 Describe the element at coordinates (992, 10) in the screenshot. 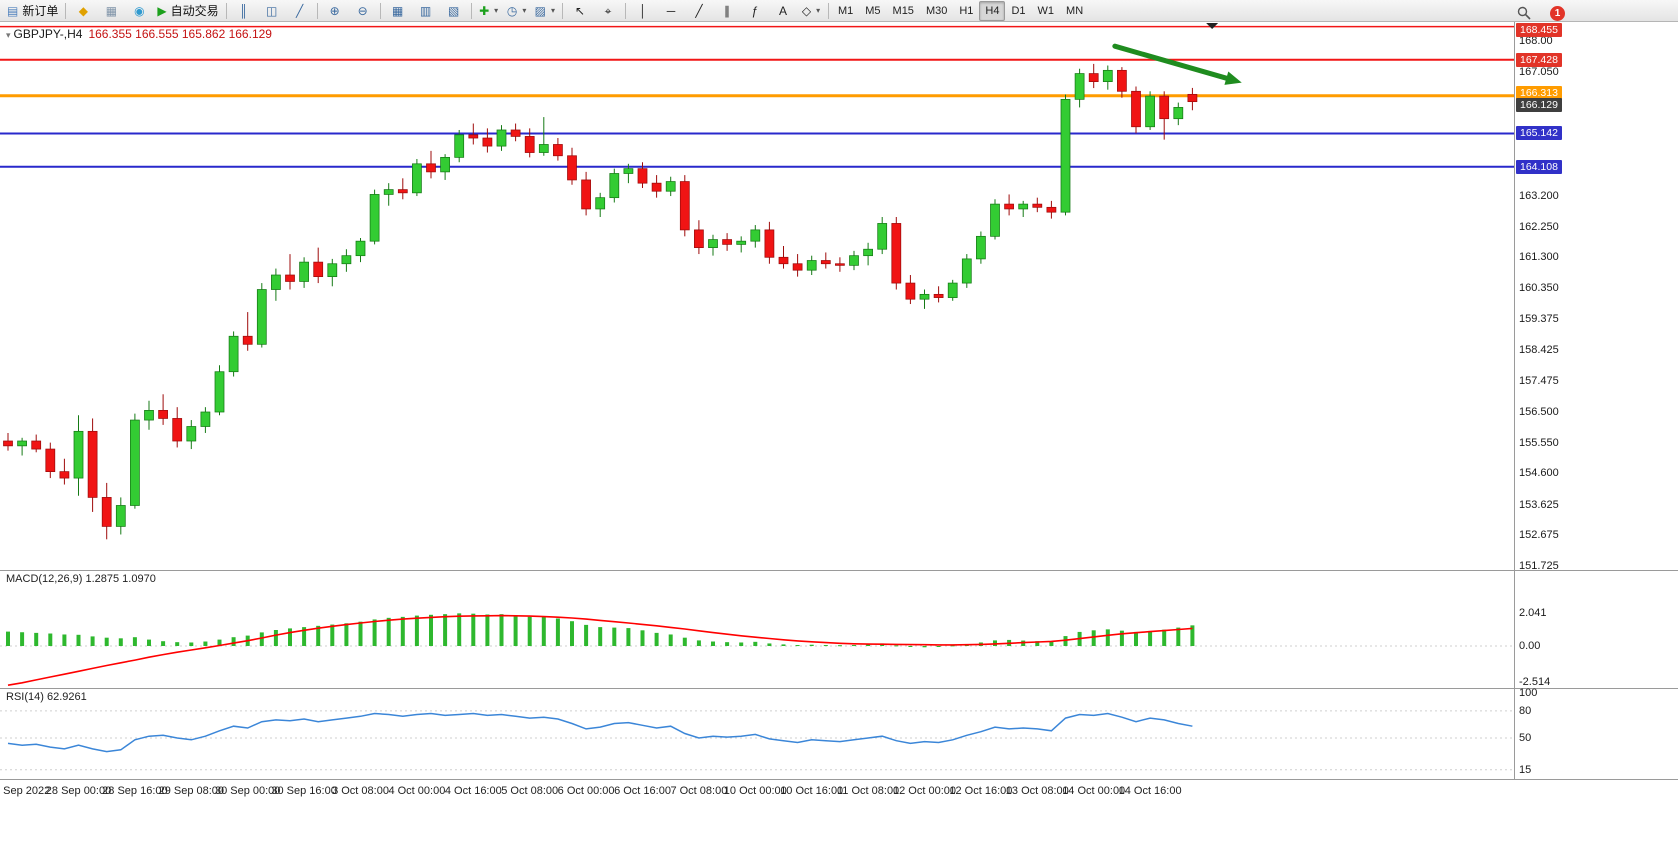

I see `timeframe-H4: H4` at that location.